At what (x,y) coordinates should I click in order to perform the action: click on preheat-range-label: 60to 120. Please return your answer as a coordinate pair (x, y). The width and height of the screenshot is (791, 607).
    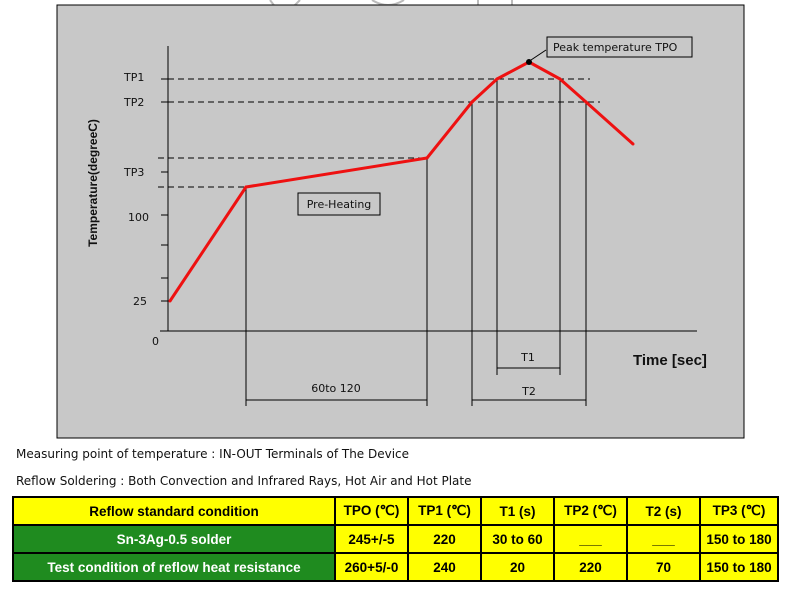
    Looking at the image, I should click on (336, 388).